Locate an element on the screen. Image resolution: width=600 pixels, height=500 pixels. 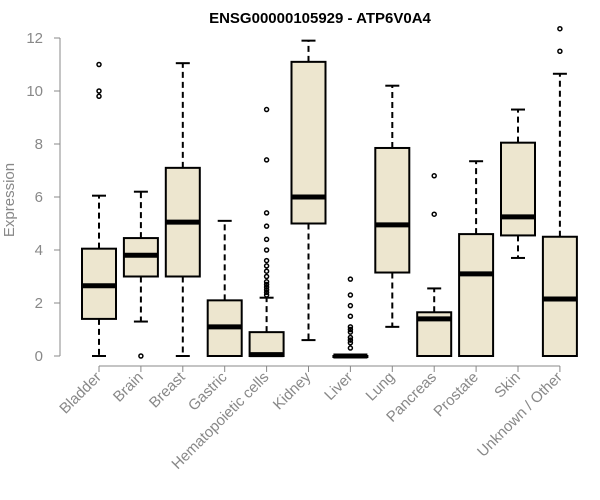
x-tick-label: Kidney is located at coordinates (292, 390).